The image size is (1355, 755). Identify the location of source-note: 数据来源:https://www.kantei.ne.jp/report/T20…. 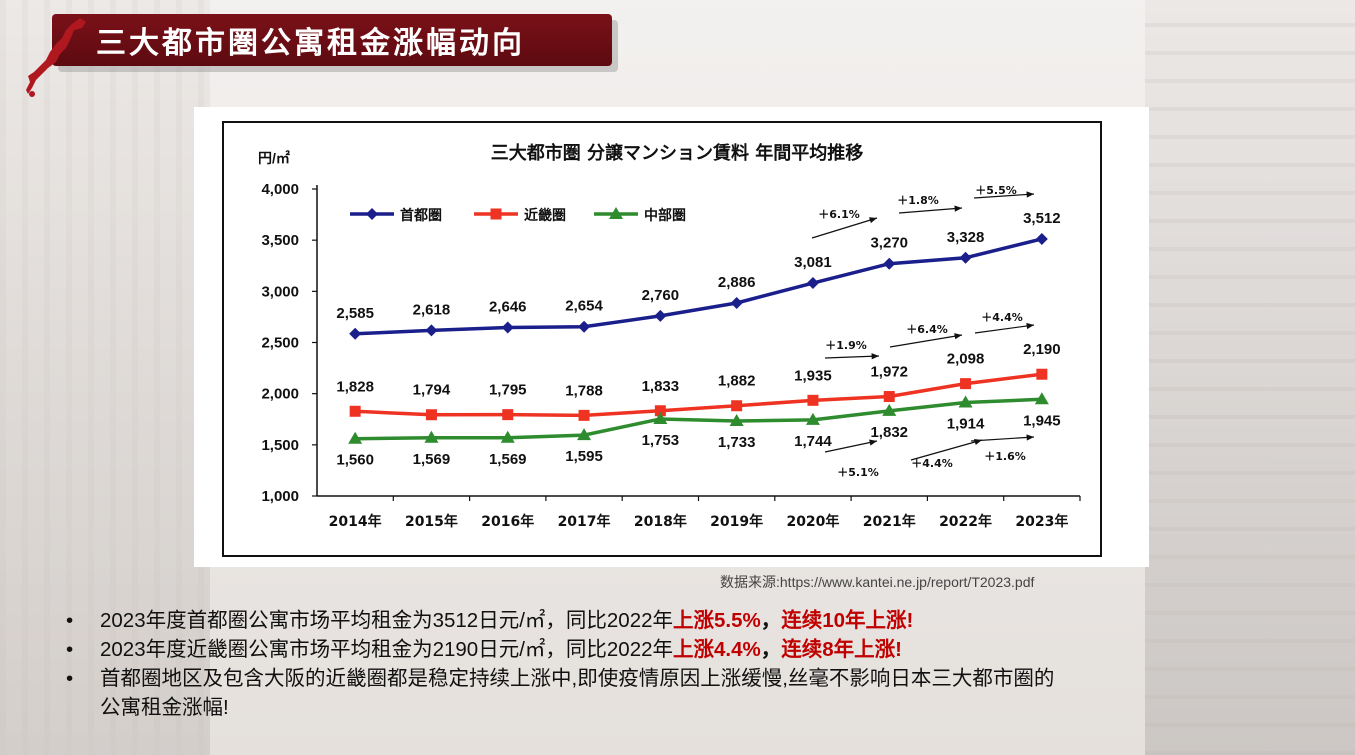
(877, 582).